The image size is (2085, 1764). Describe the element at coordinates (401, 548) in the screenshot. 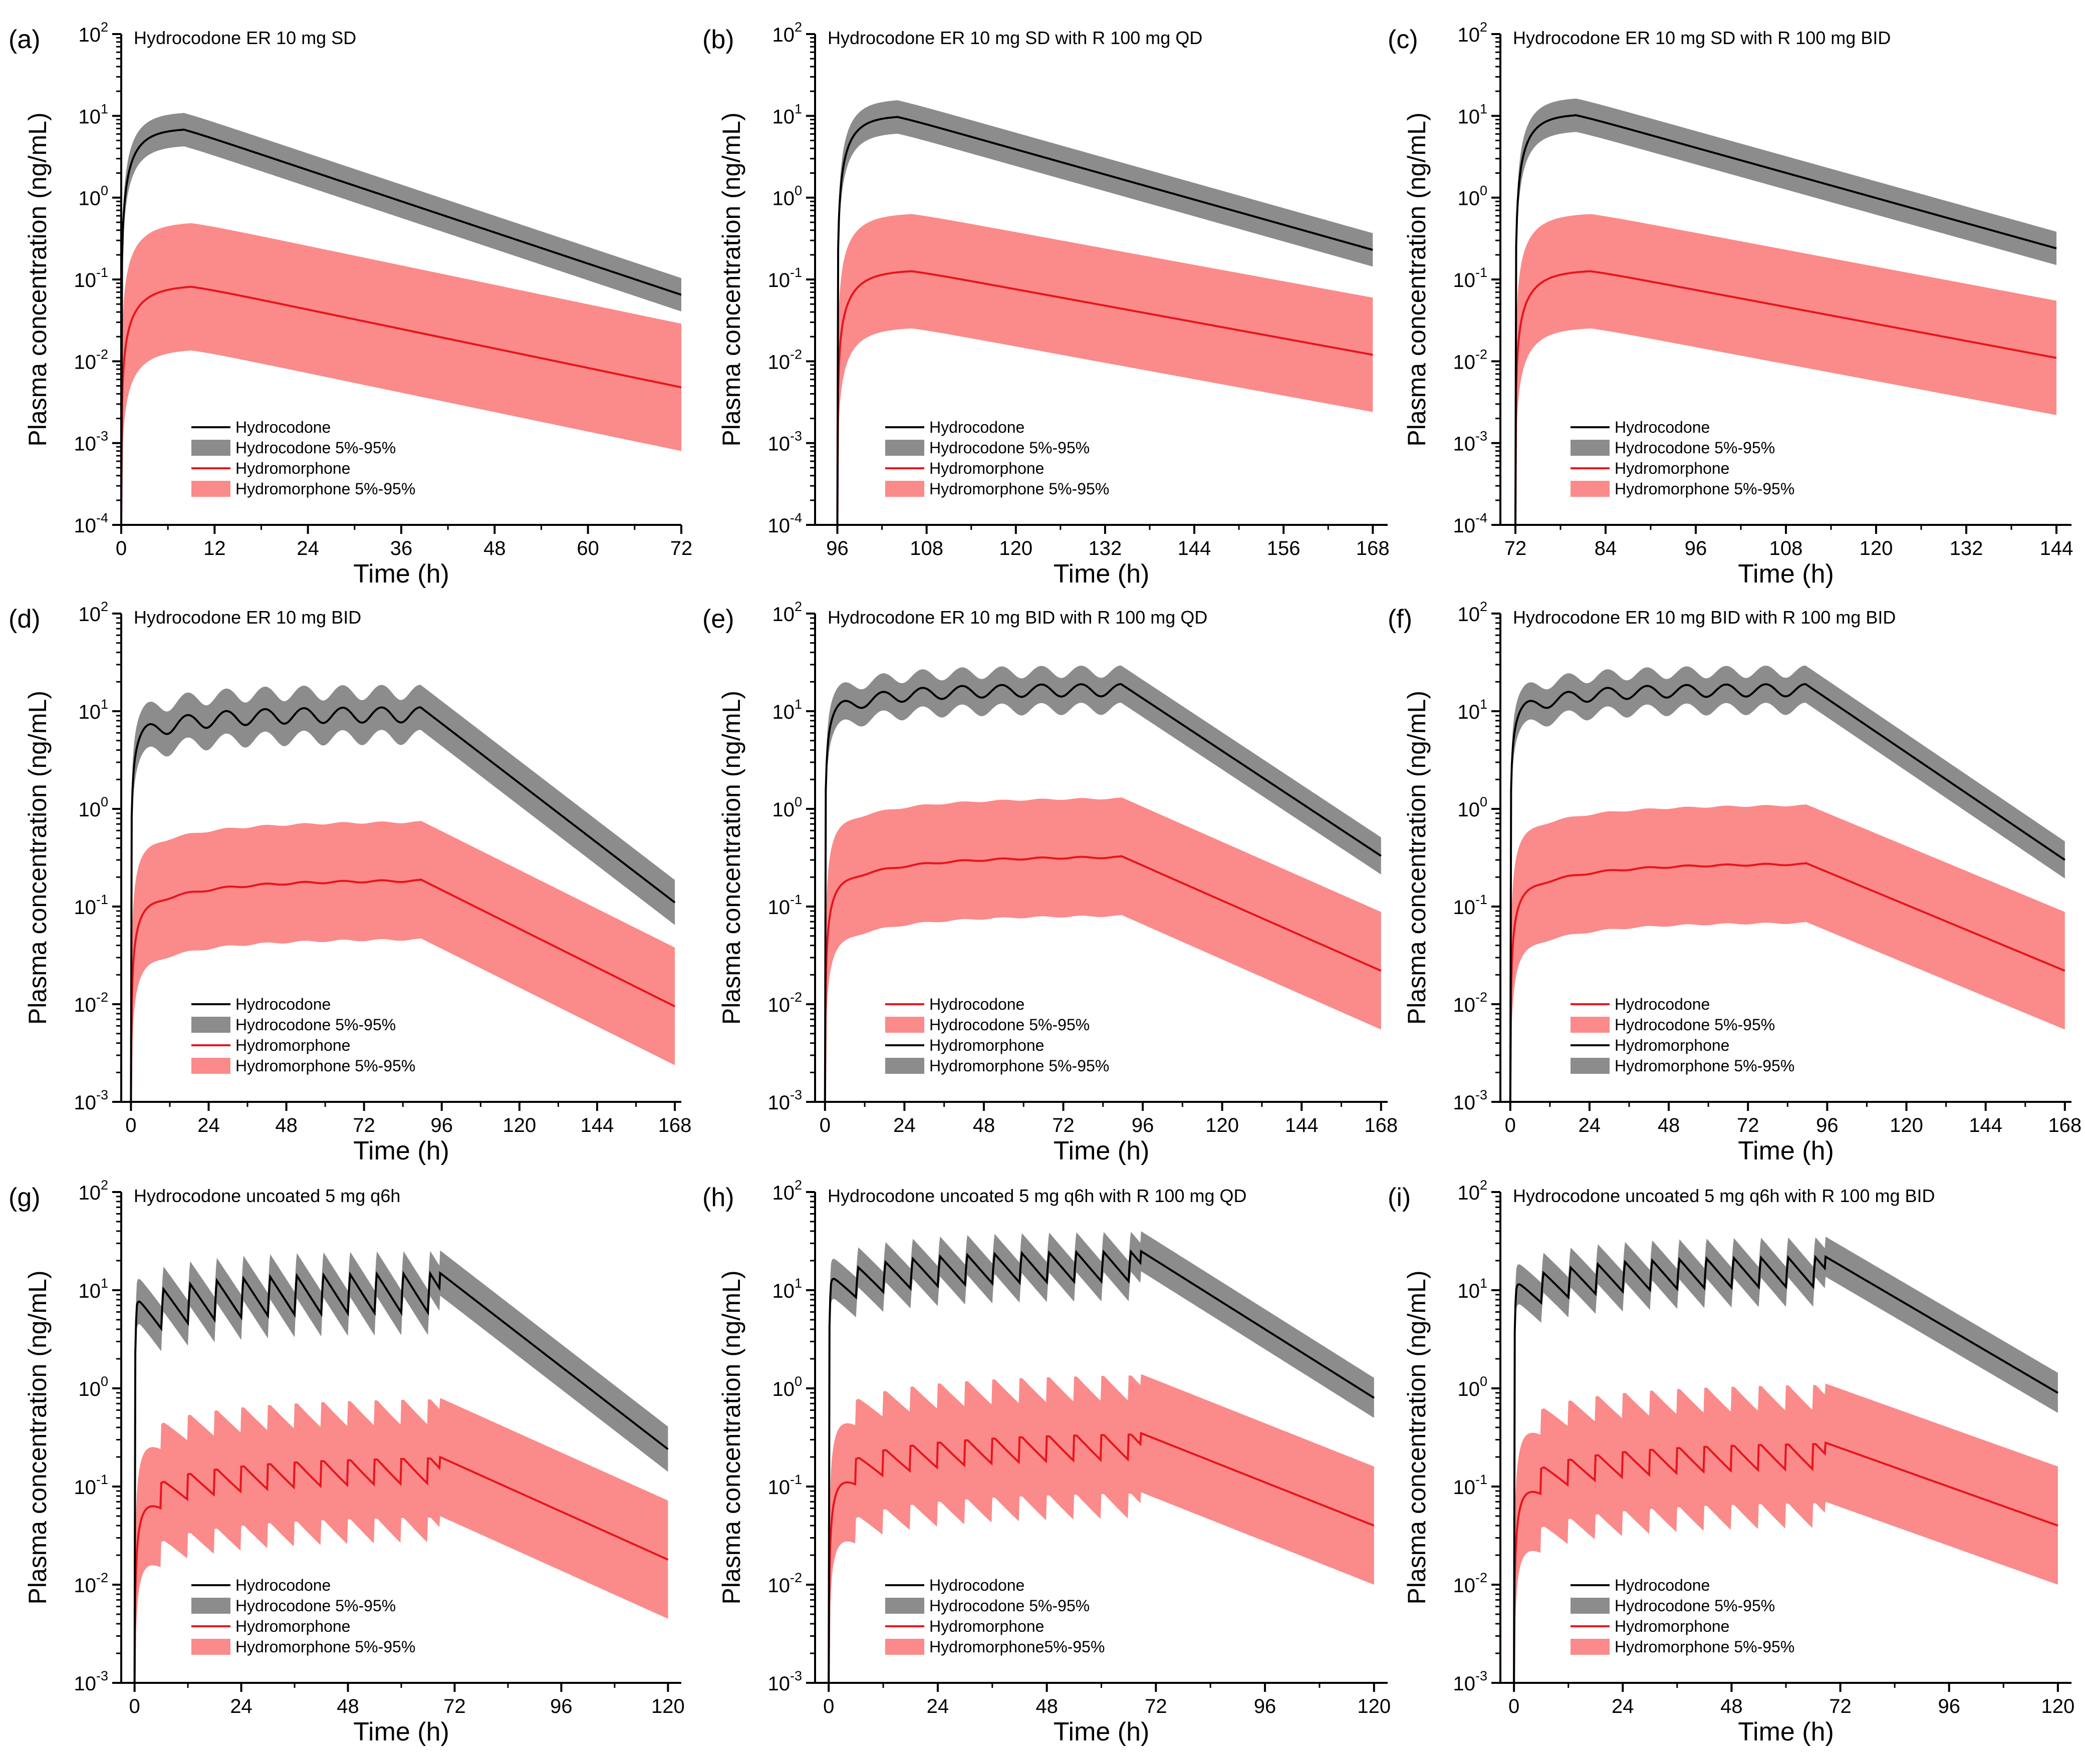

I see `x-tick-label: 36` at that location.